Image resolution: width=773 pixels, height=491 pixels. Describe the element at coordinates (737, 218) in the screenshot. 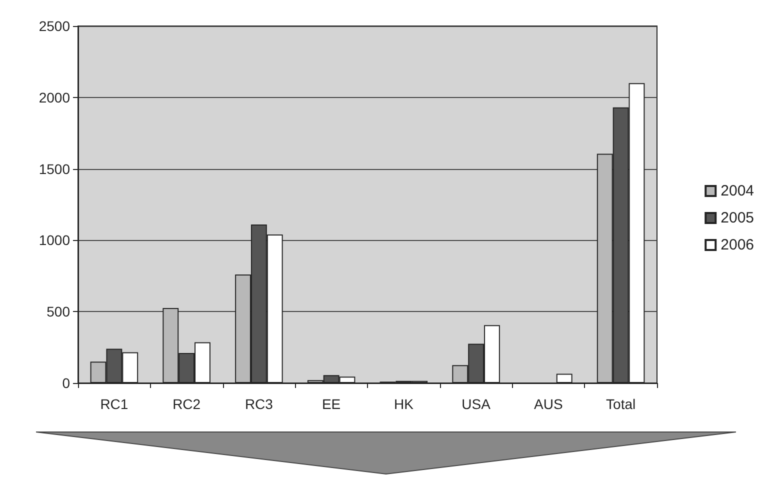

I see `legend-label: 2005` at that location.